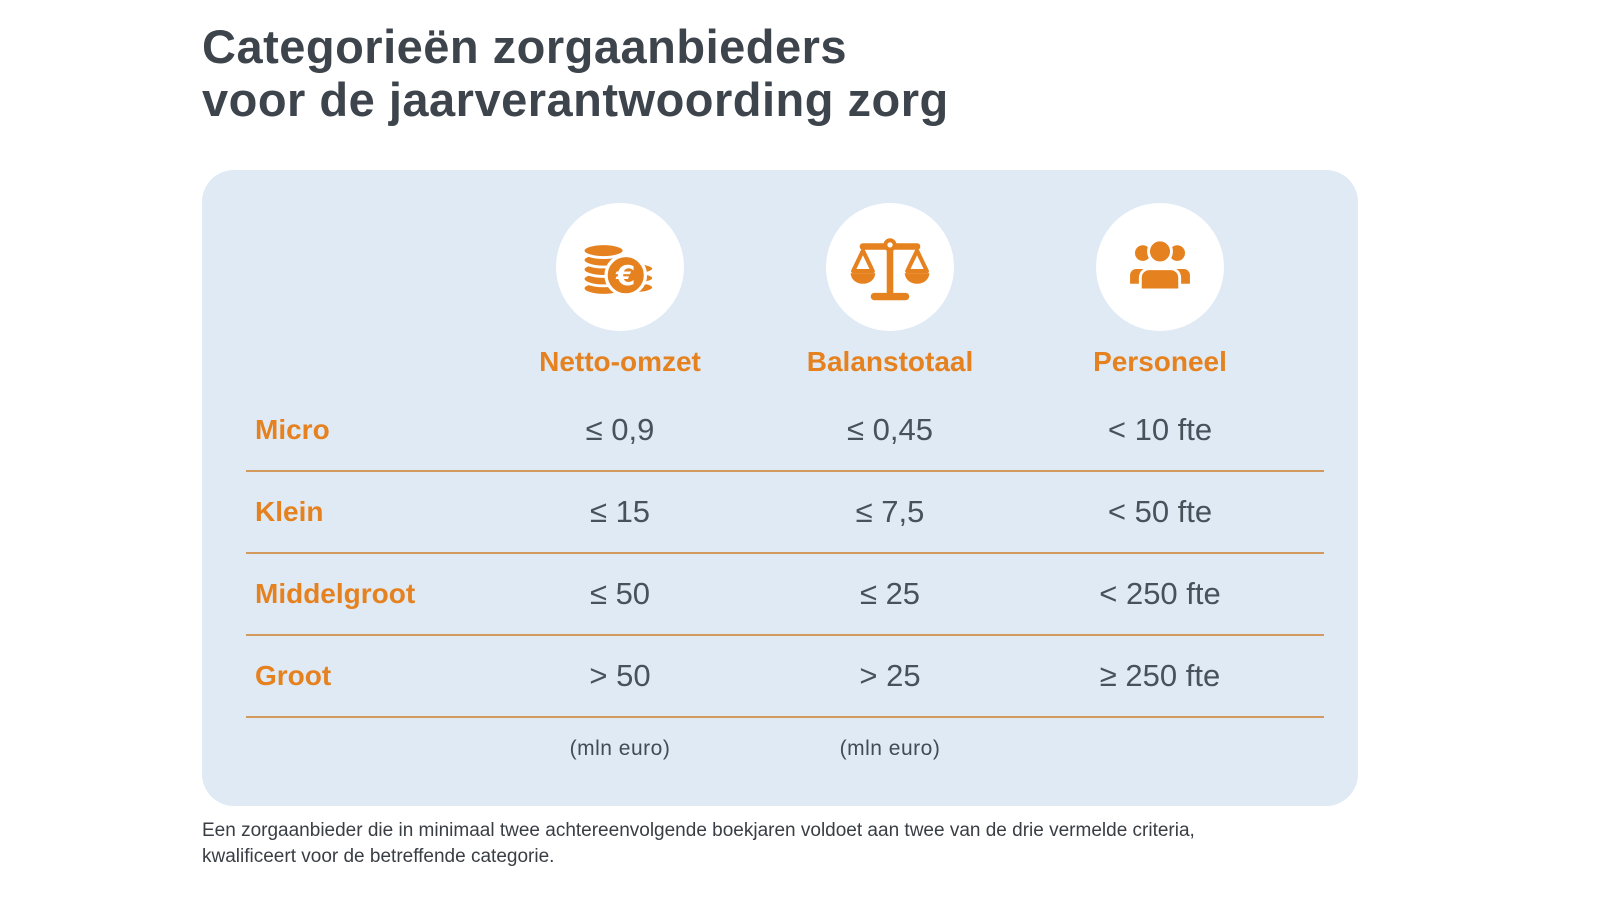 This screenshot has width=1600, height=900. What do you see at coordinates (890, 748) in the screenshot?
I see `unit-balanstotaal: (mln euro)` at bounding box center [890, 748].